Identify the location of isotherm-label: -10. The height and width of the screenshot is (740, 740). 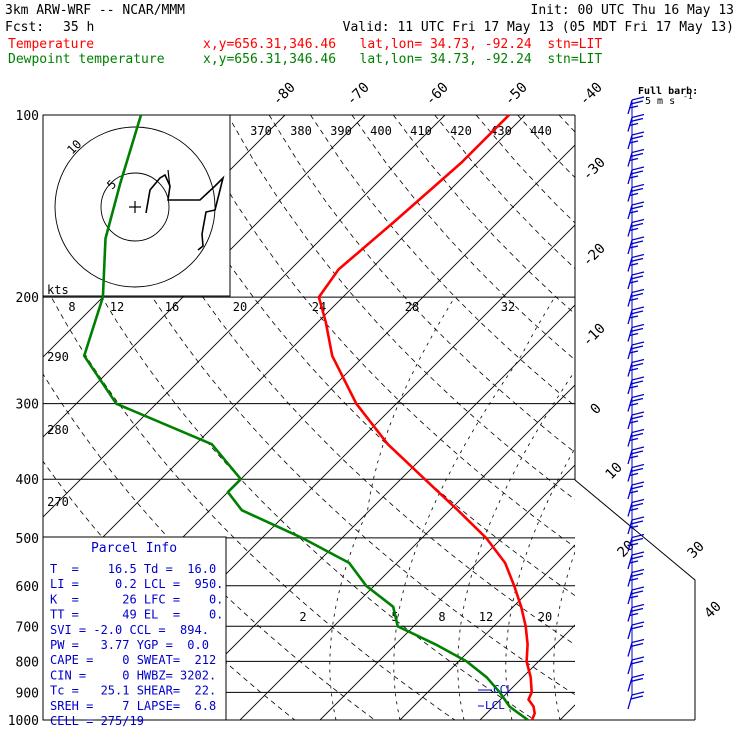
(594, 335).